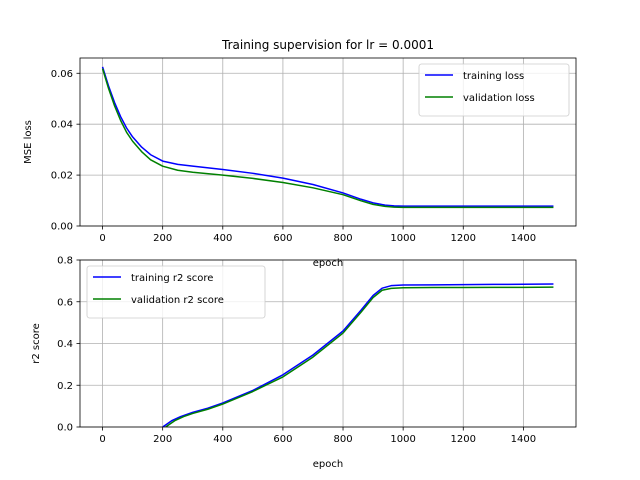 The height and width of the screenshot is (480, 640). Describe the element at coordinates (62, 176) in the screenshot. I see `y-tick-label: 0.02` at that location.